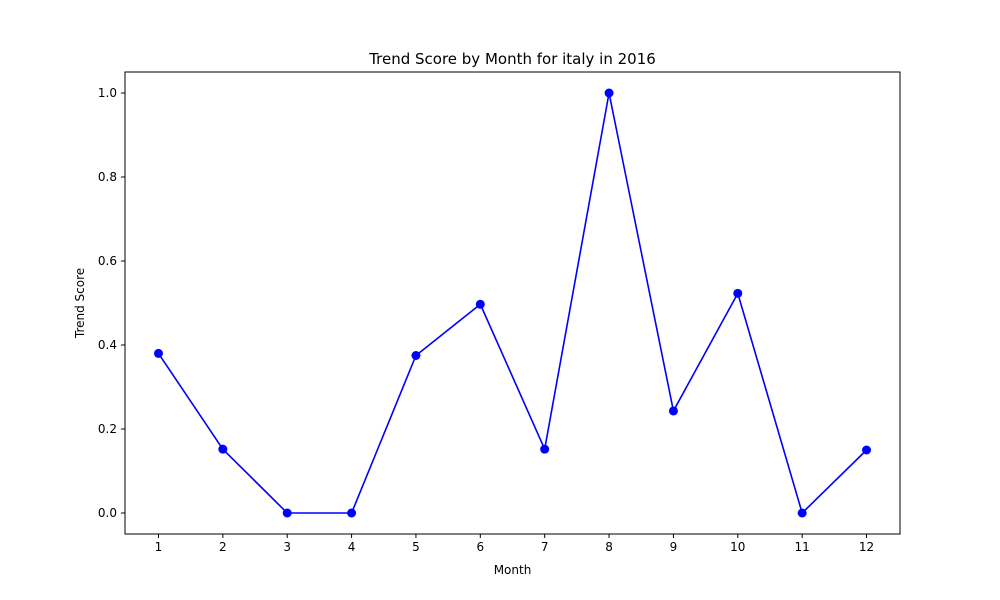  What do you see at coordinates (107, 429) in the screenshot?
I see `y-tick-label: 0.2` at bounding box center [107, 429].